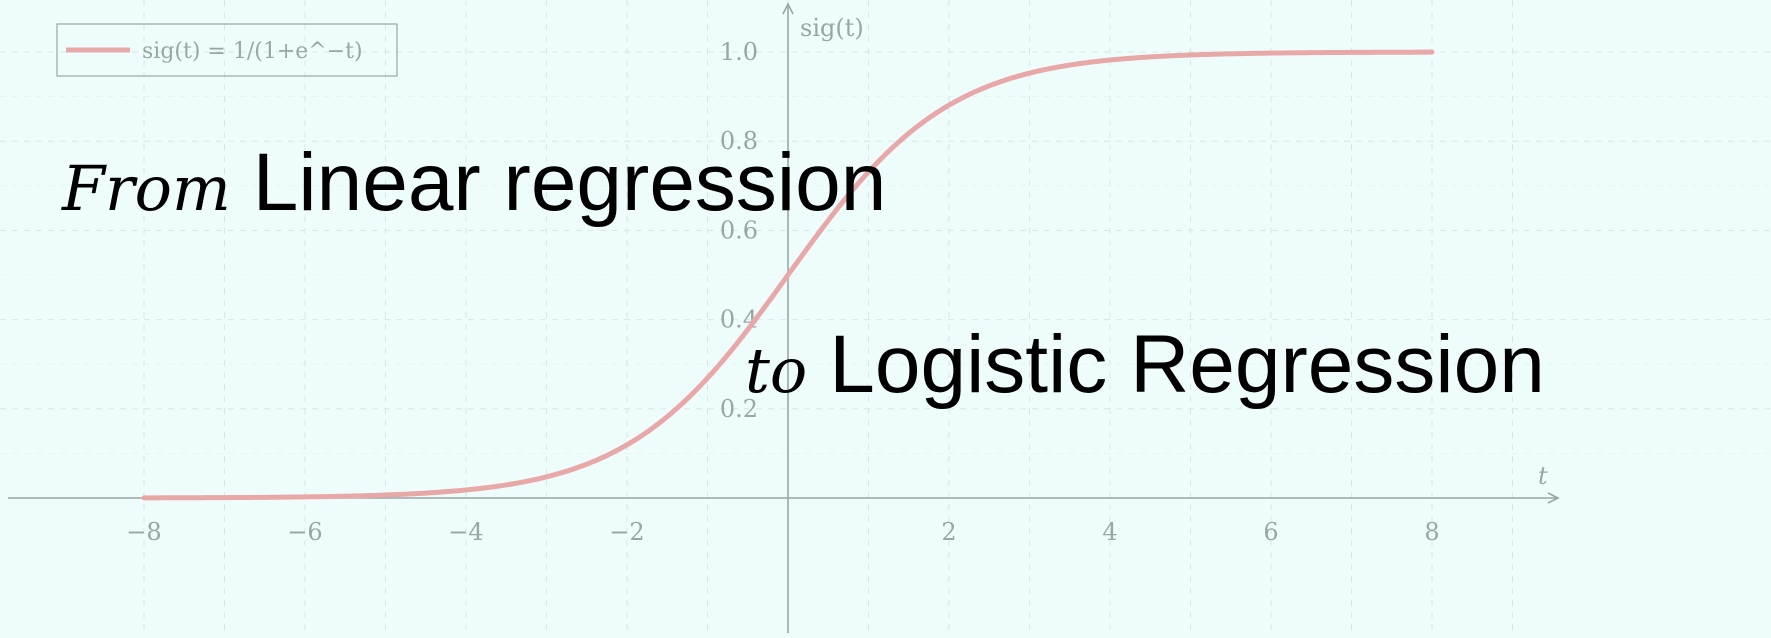  Describe the element at coordinates (788, 8) in the screenshot. I see `y-axis-arrow` at that location.